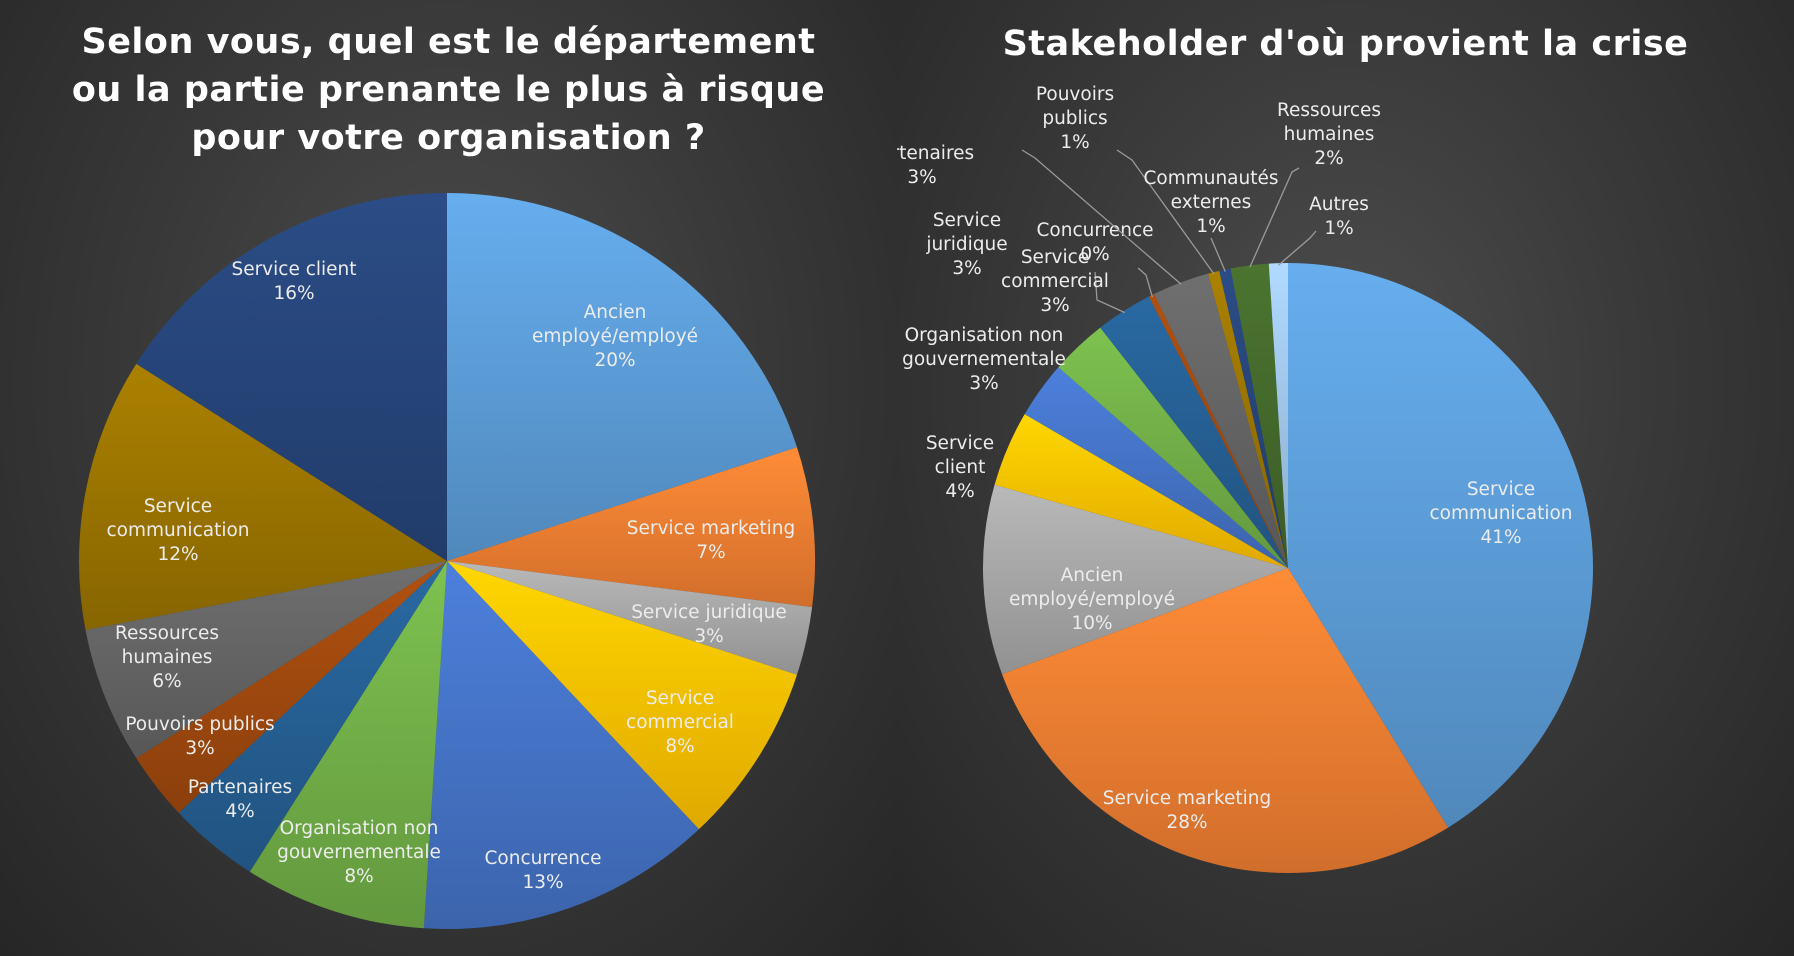  I want to click on data-label-pouvoirs-publics: Pouvoirs publics 1%, so click(1075, 118).